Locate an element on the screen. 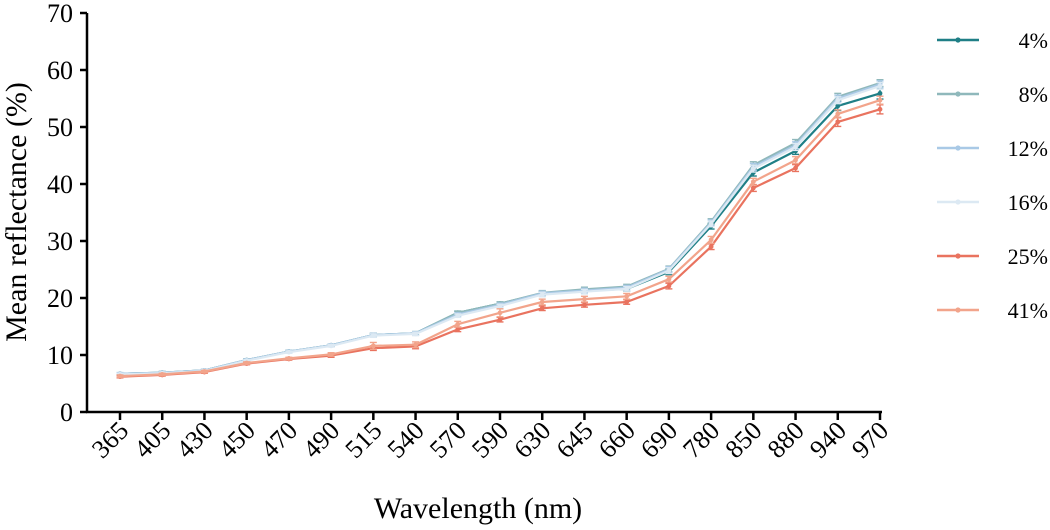 The image size is (1050, 530). y-axis-title: Mean reflectance (%) is located at coordinates (16, 212).